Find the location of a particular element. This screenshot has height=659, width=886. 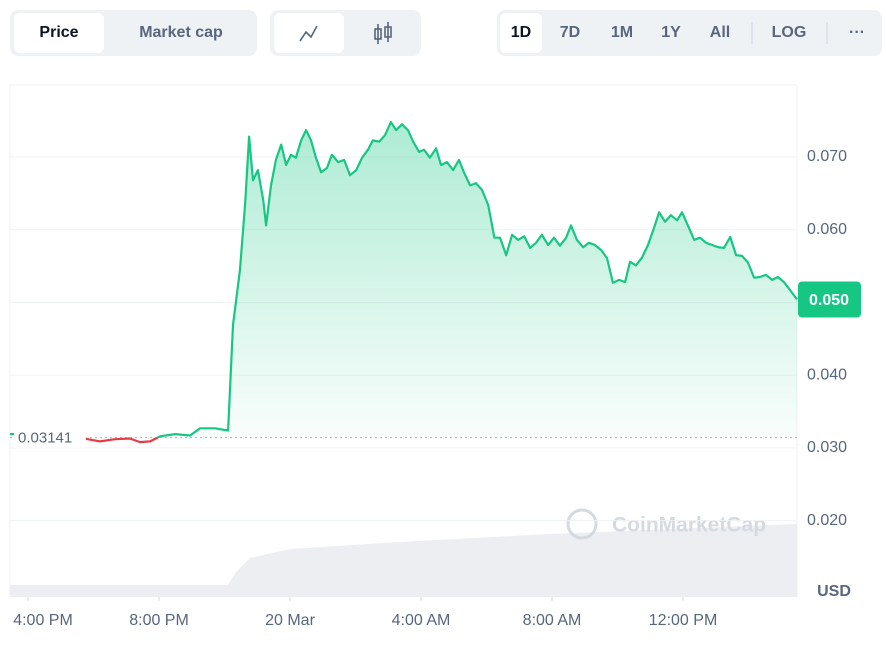

volume-bars is located at coordinates (403, 560).